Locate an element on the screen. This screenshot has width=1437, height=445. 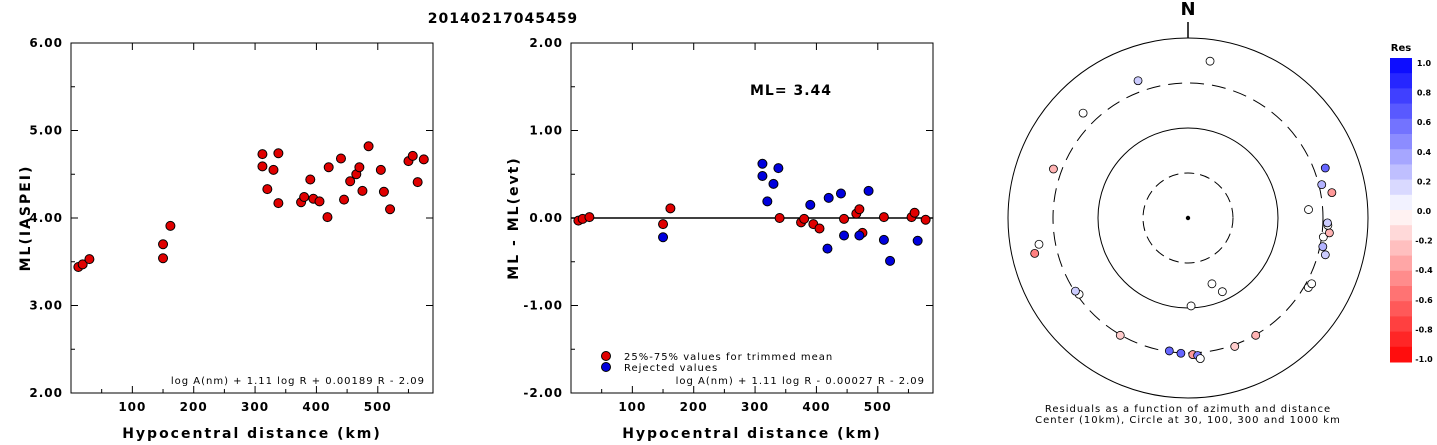
y-tick-label: 0.00 is located at coordinates (546, 218).